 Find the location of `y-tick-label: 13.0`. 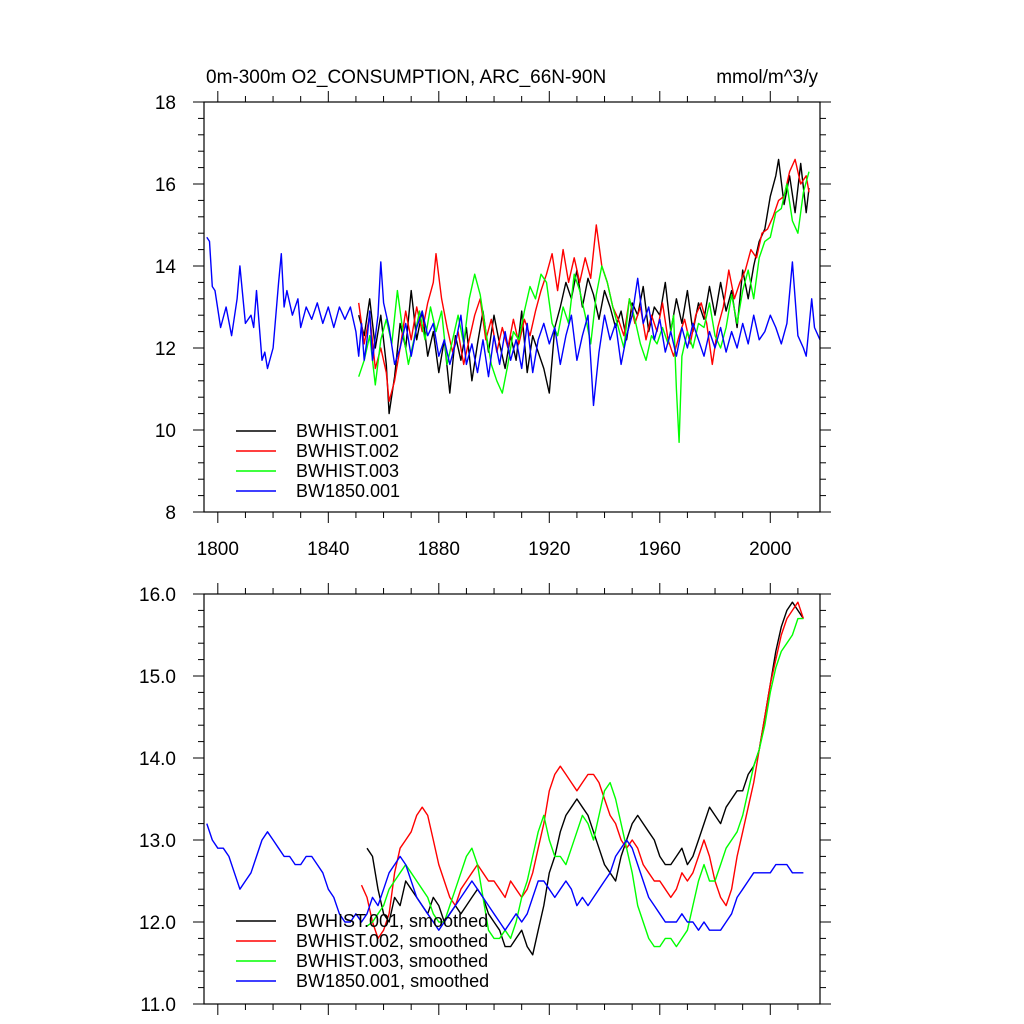

y-tick-label: 13.0 is located at coordinates (157, 841).